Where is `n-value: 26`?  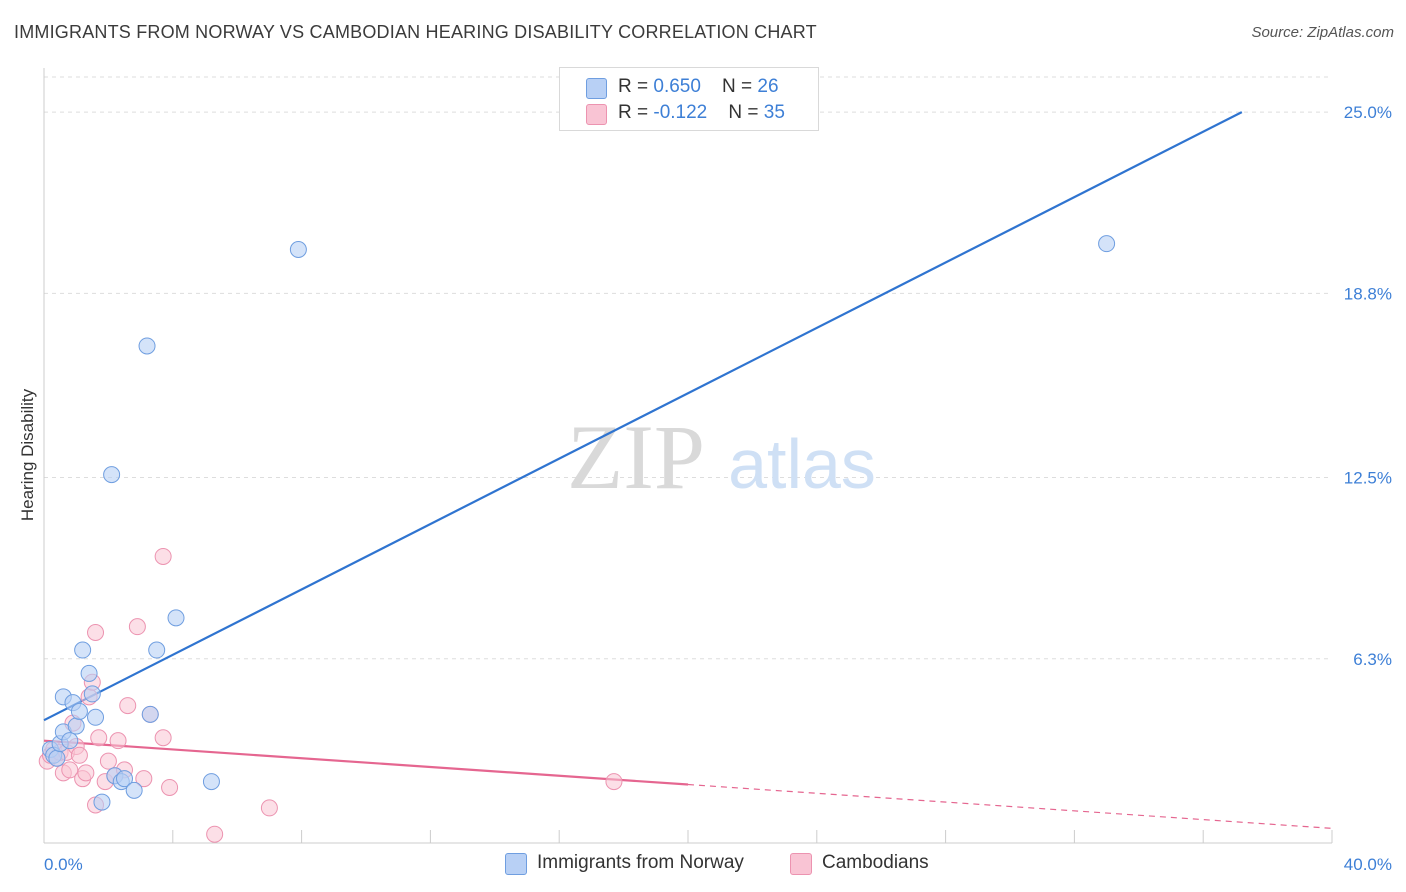
n-value: 26 is located at coordinates (768, 86).